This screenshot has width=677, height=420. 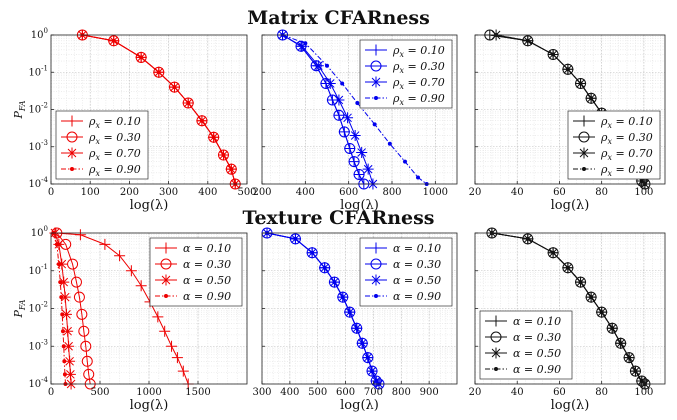 What do you see at coordinates (38, 270) in the screenshot?
I see `y-tick-label: 10⁻¹` at bounding box center [38, 270].